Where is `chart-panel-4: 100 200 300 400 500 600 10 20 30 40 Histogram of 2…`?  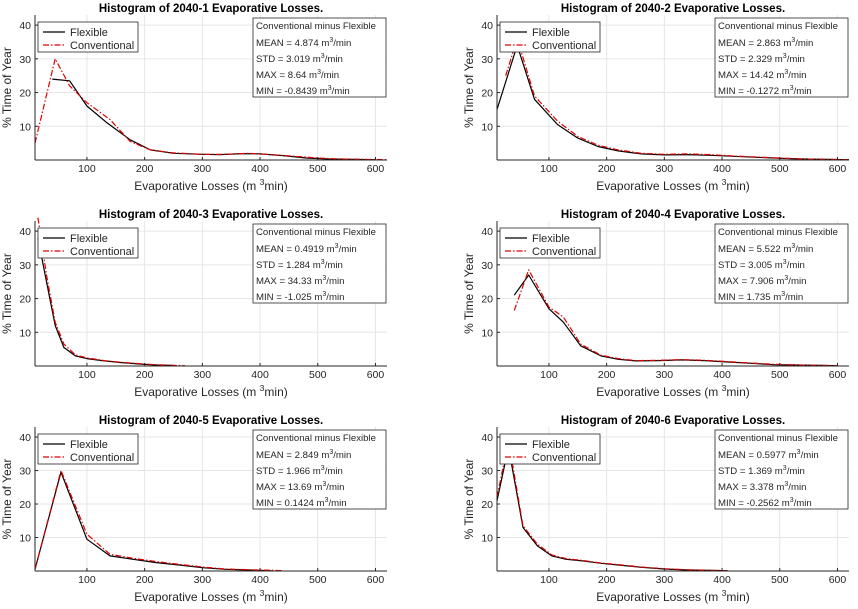
chart-panel-4: 100 200 300 400 500 600 10 20 30 40 Histogram of 2… is located at coordinates (655, 304).